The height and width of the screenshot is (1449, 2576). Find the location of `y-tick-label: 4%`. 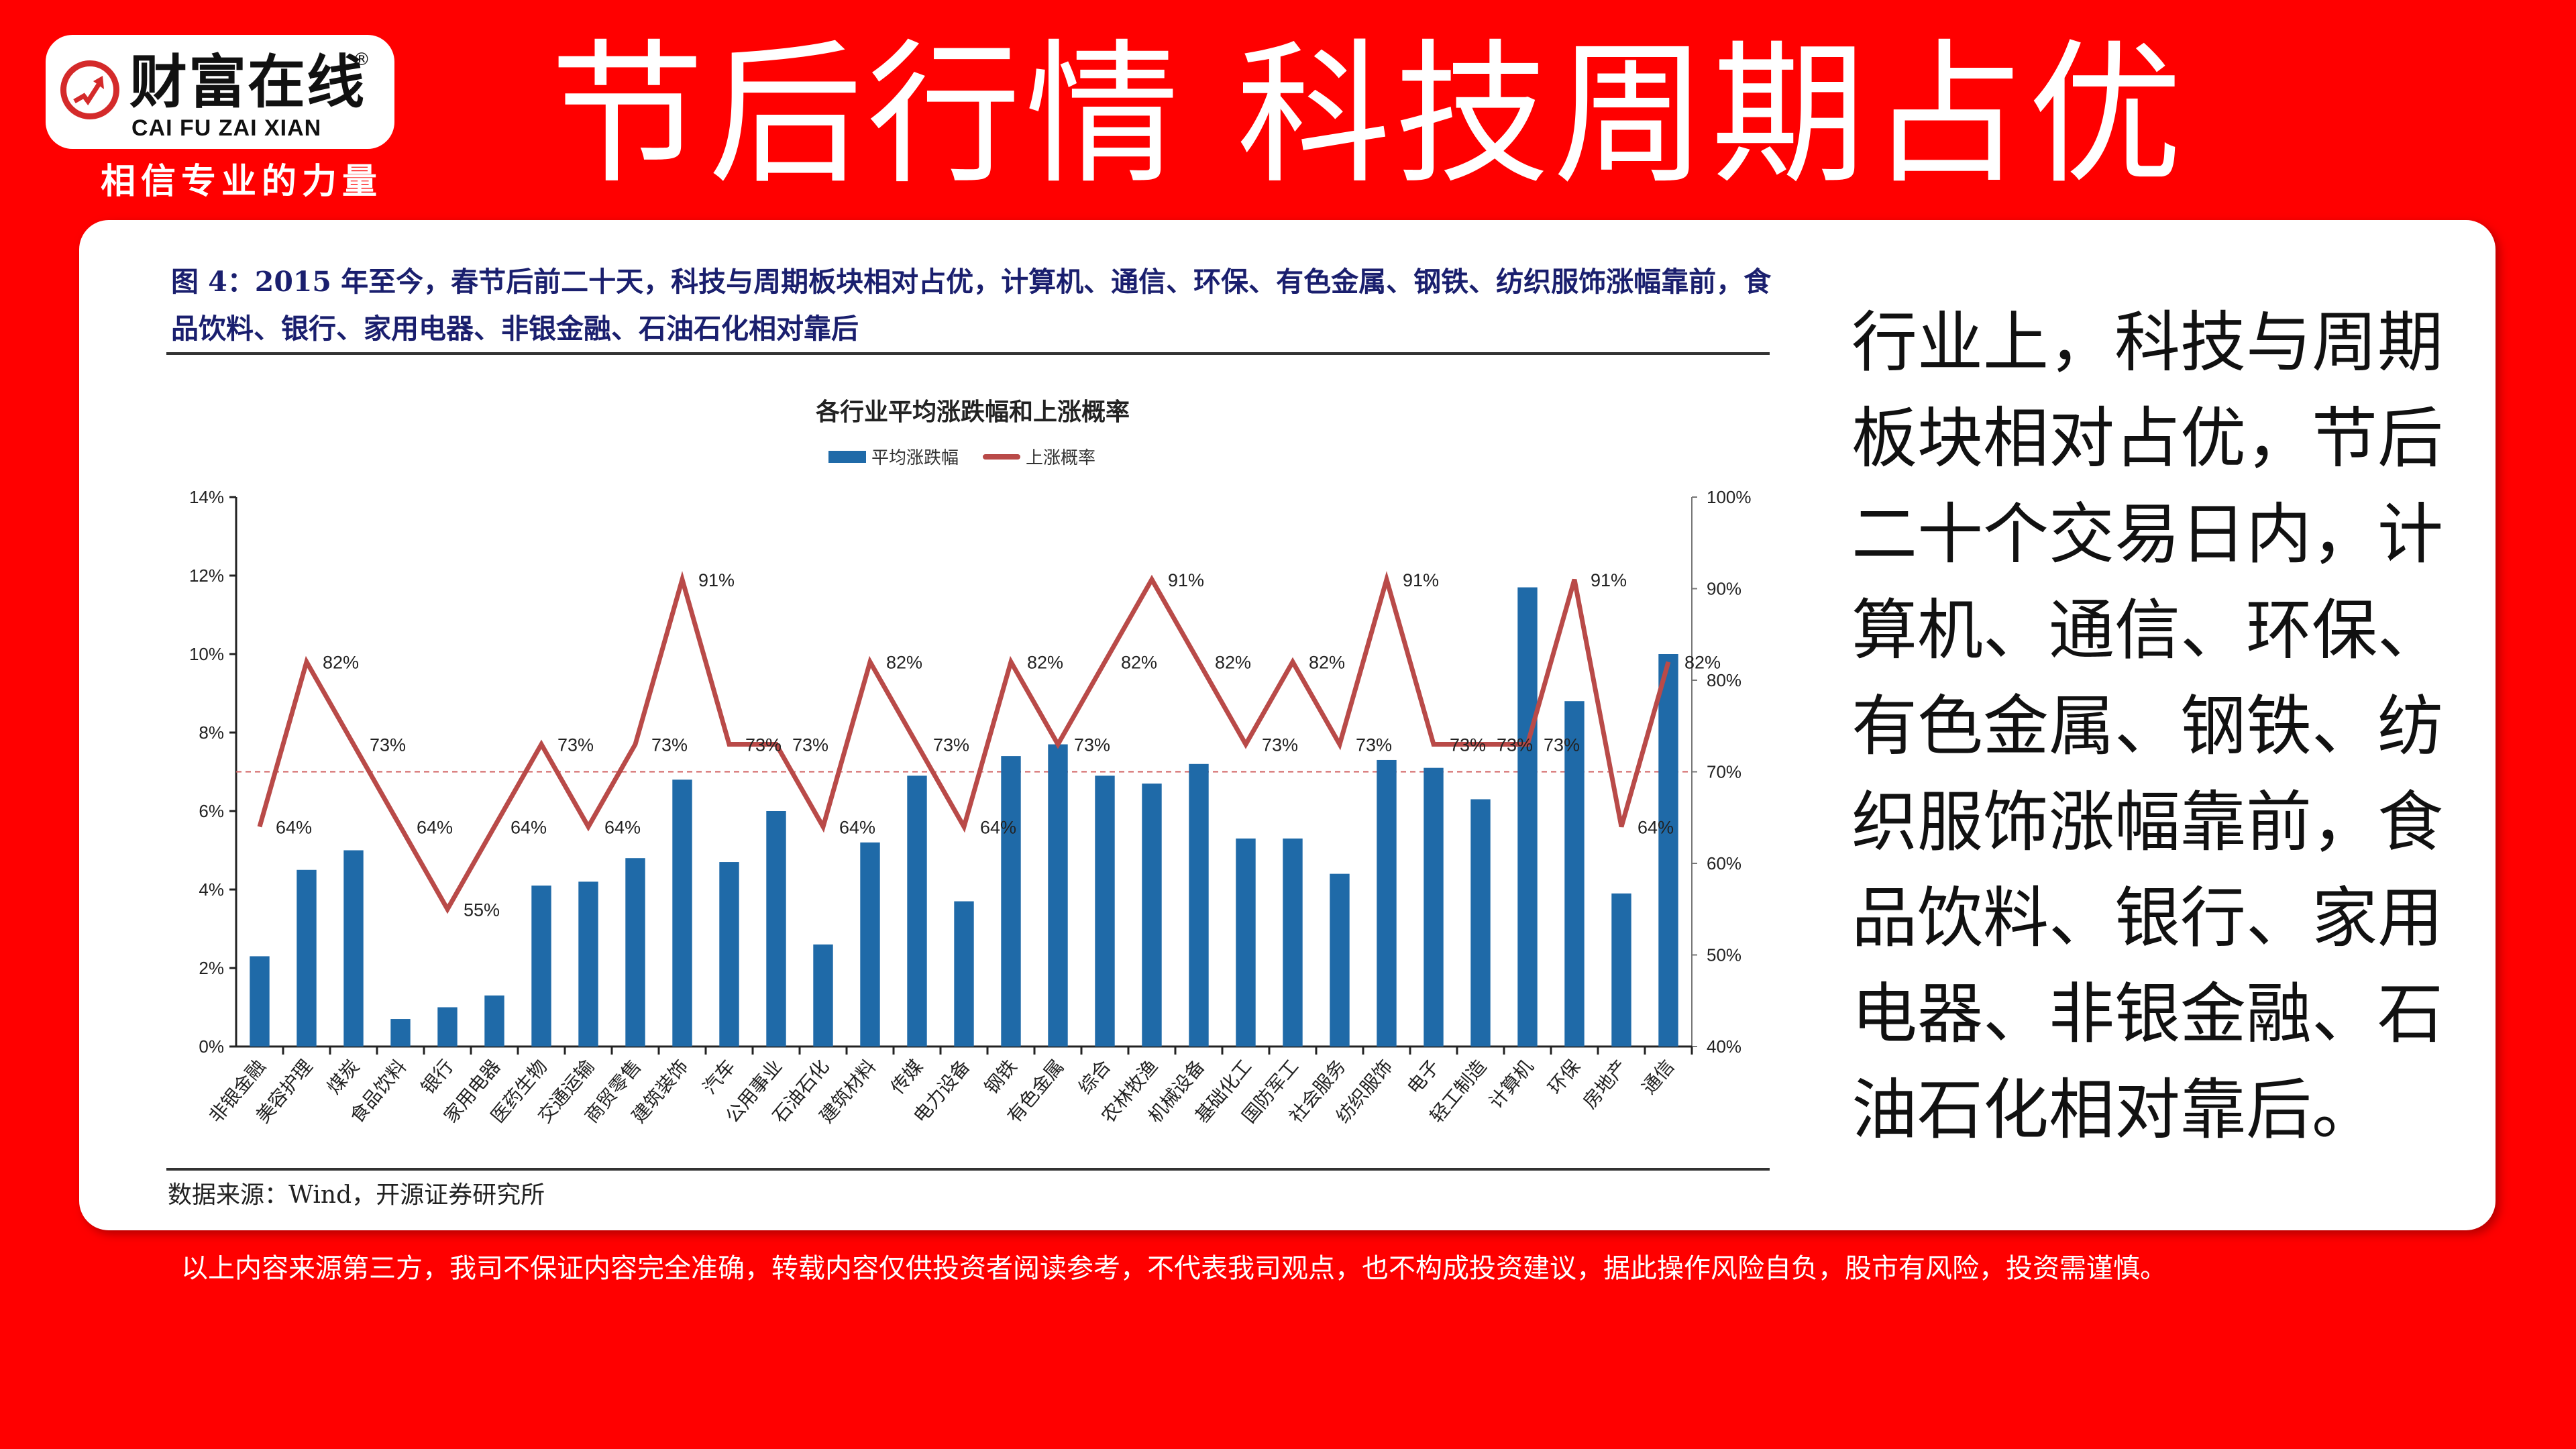

y-tick-label: 4% is located at coordinates (211, 889).